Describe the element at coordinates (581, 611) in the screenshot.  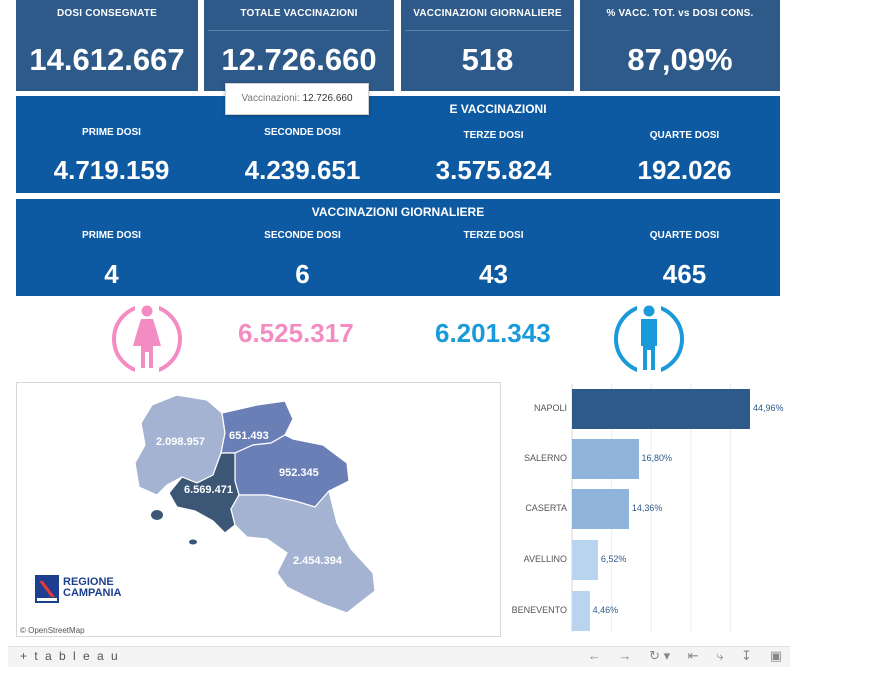
I see `bar-benevento` at that location.